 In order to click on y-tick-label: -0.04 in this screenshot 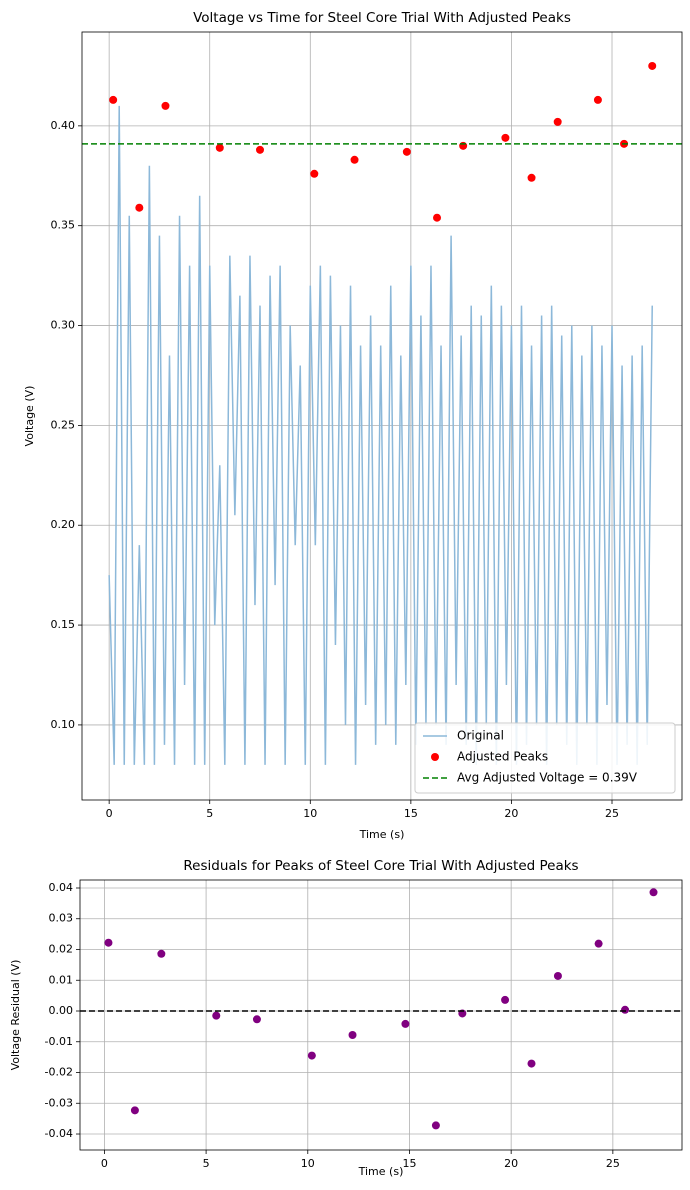, I will do `click(59, 1133)`.